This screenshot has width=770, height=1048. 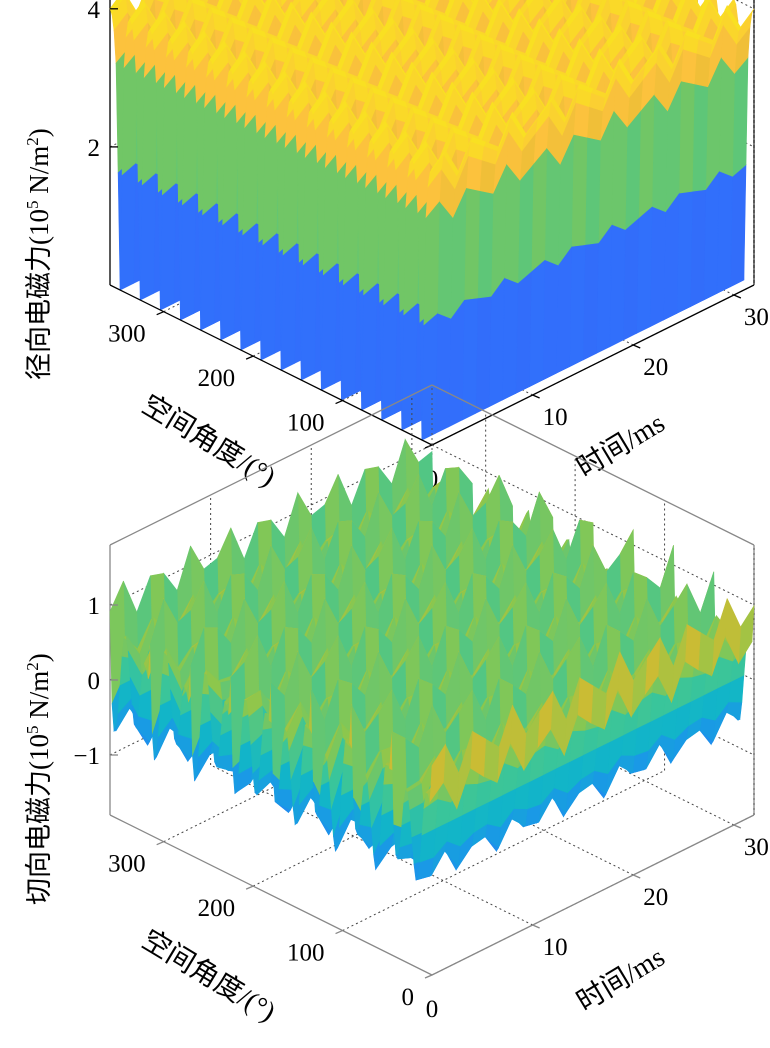 I want to click on z-axis-label: 径向电磁力(105 N/m2), so click(x=38, y=254).